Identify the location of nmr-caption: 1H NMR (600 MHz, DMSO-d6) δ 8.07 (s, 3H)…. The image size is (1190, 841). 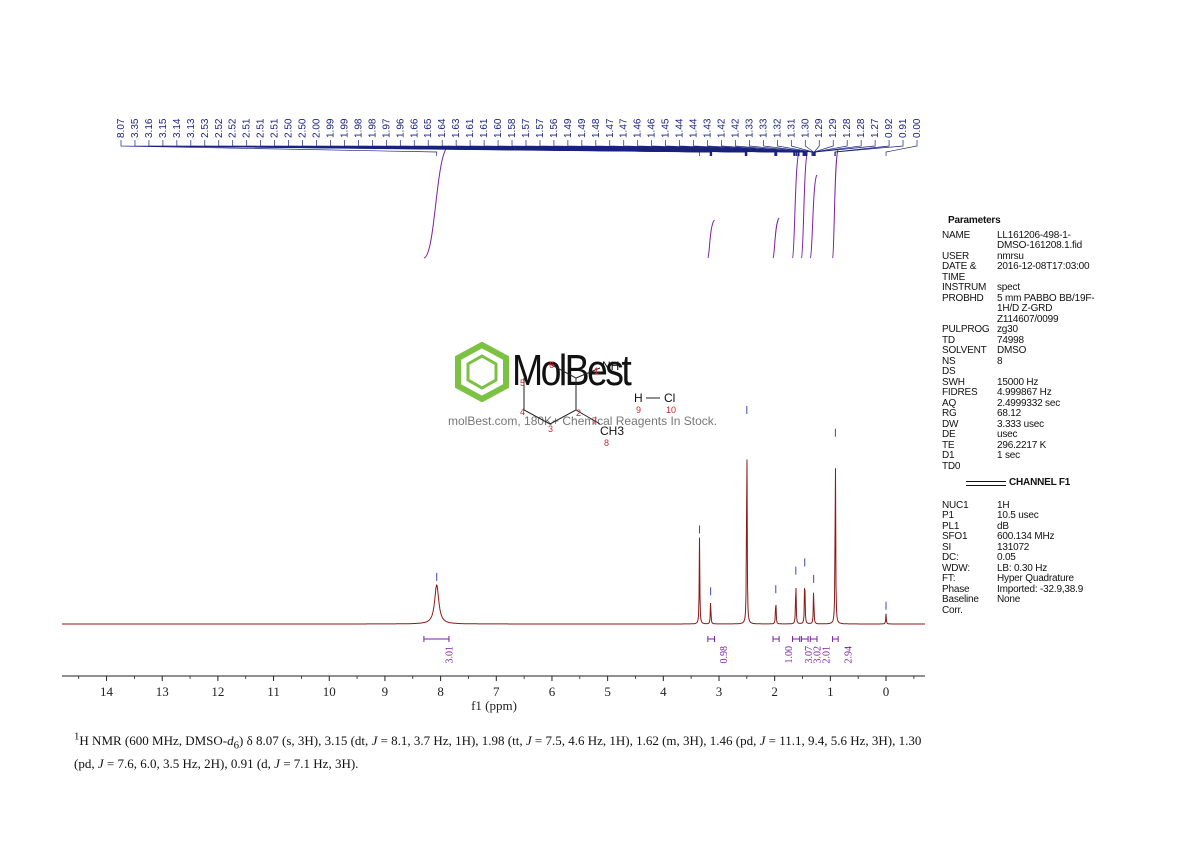
(499, 750).